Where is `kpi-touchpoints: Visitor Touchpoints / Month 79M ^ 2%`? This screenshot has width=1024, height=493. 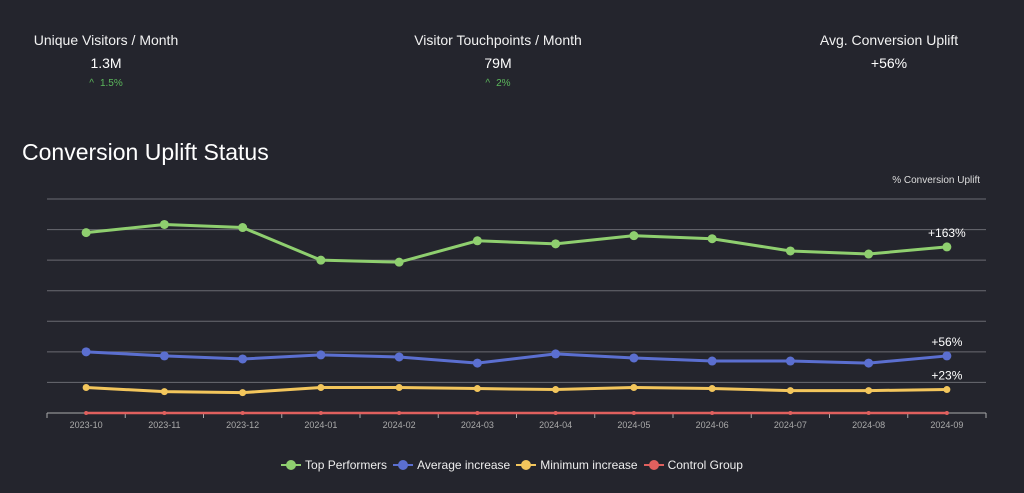 kpi-touchpoints: Visitor Touchpoints / Month 79M ^ 2% is located at coordinates (498, 60).